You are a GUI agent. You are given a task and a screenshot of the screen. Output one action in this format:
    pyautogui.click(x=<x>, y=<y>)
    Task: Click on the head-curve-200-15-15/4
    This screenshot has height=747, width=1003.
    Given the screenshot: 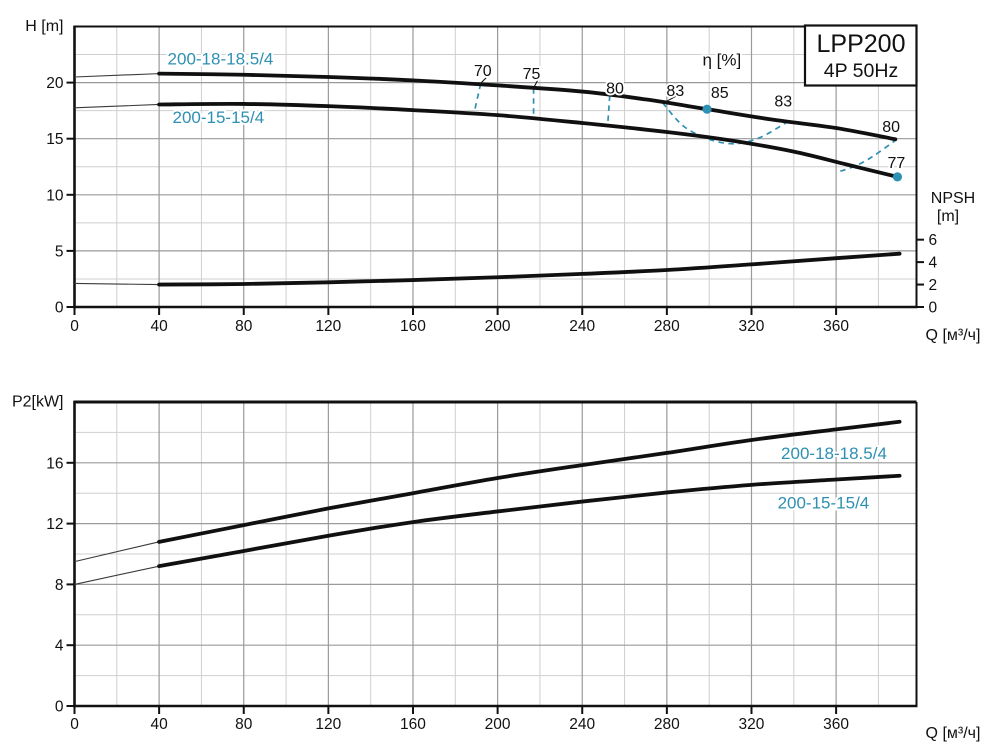 What is the action you would take?
    pyautogui.click(x=528, y=140)
    